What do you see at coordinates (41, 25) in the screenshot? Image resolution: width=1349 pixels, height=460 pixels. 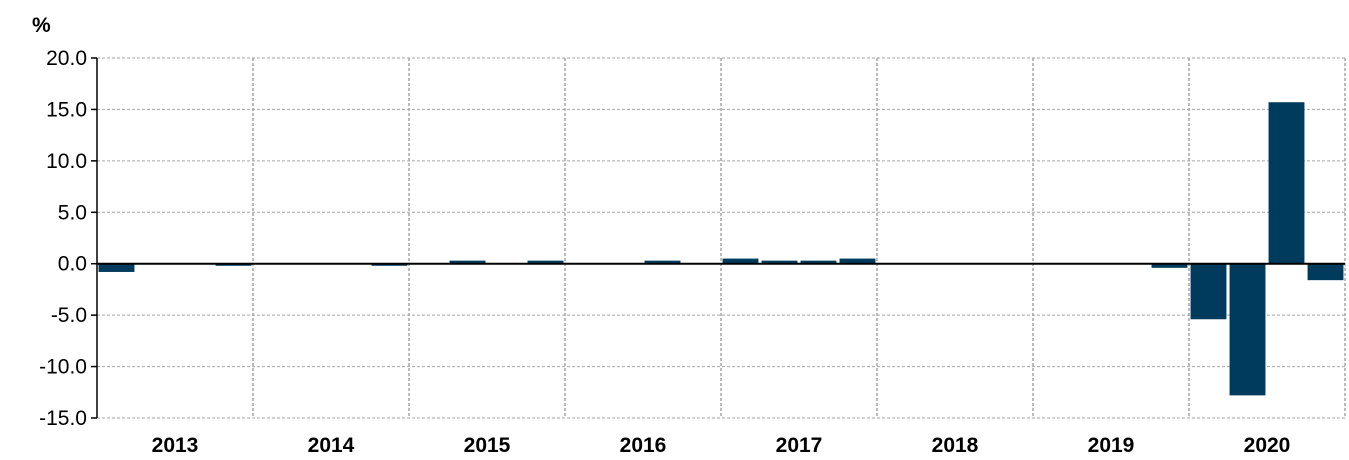 I see `y-axis-unit-label: %` at bounding box center [41, 25].